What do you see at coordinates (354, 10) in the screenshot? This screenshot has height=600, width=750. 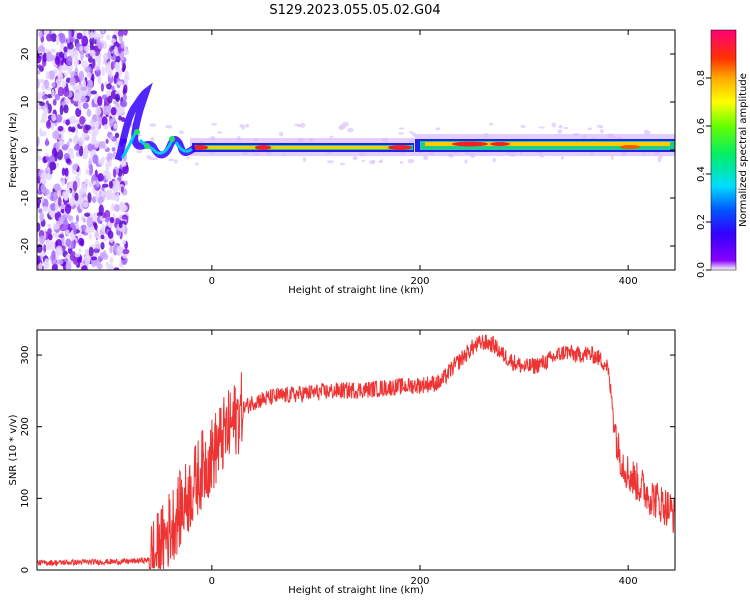 I see `figure-title: S129.2023.055.05.02.G04` at bounding box center [354, 10].